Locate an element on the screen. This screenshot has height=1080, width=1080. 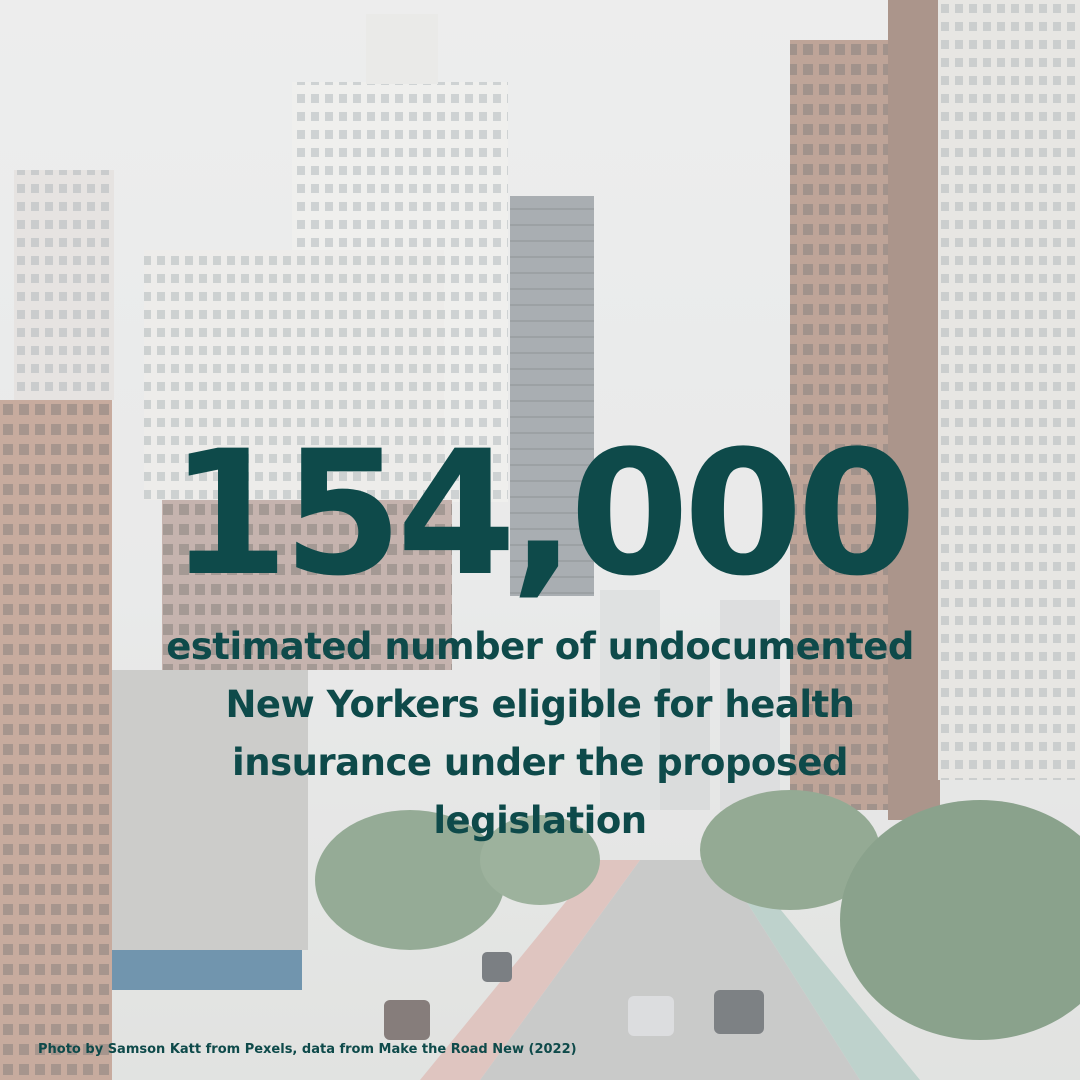
statistic-number: 154,000 is located at coordinates (542, 513).